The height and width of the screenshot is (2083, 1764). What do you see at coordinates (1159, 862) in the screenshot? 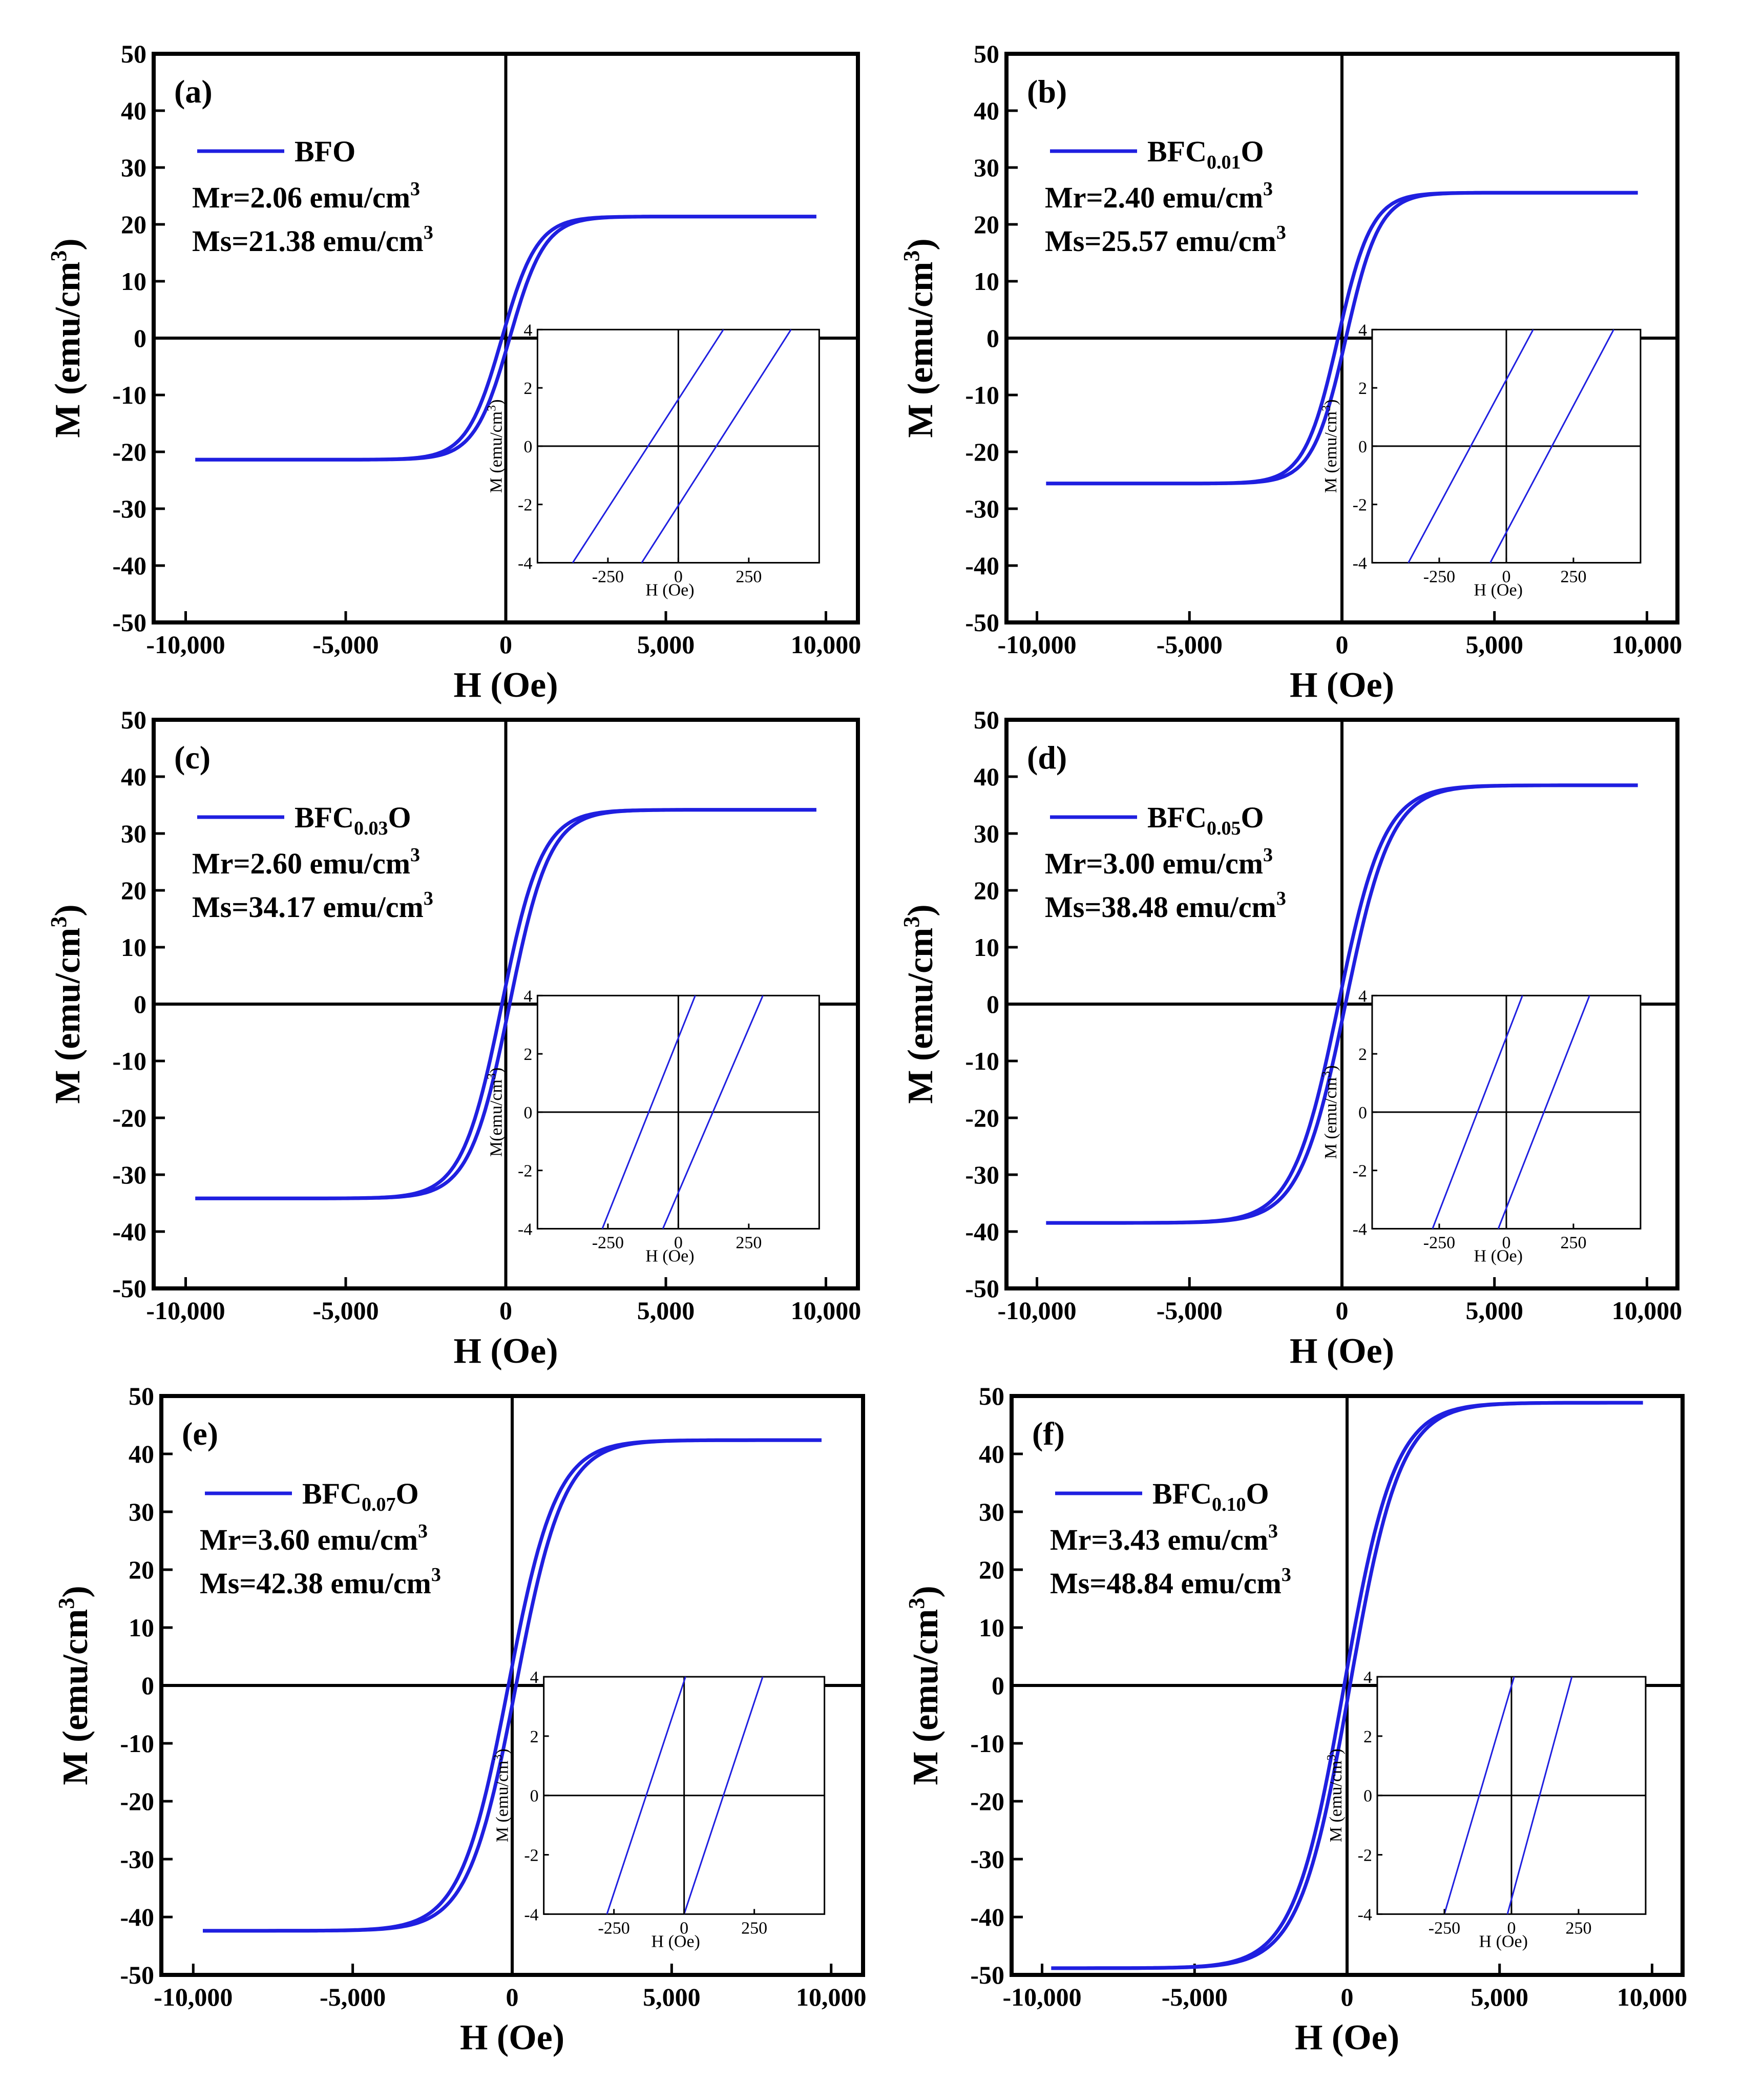
I see `mr-annotation: Mr=3.00 emu/cm3` at bounding box center [1159, 862].